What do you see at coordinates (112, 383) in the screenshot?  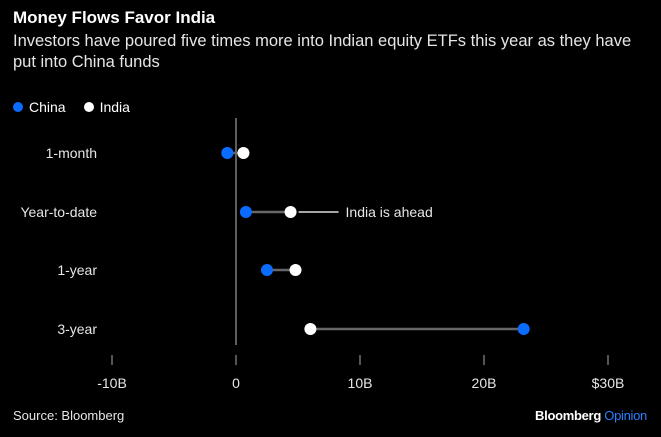 I see `x-tick-label: -10B` at bounding box center [112, 383].